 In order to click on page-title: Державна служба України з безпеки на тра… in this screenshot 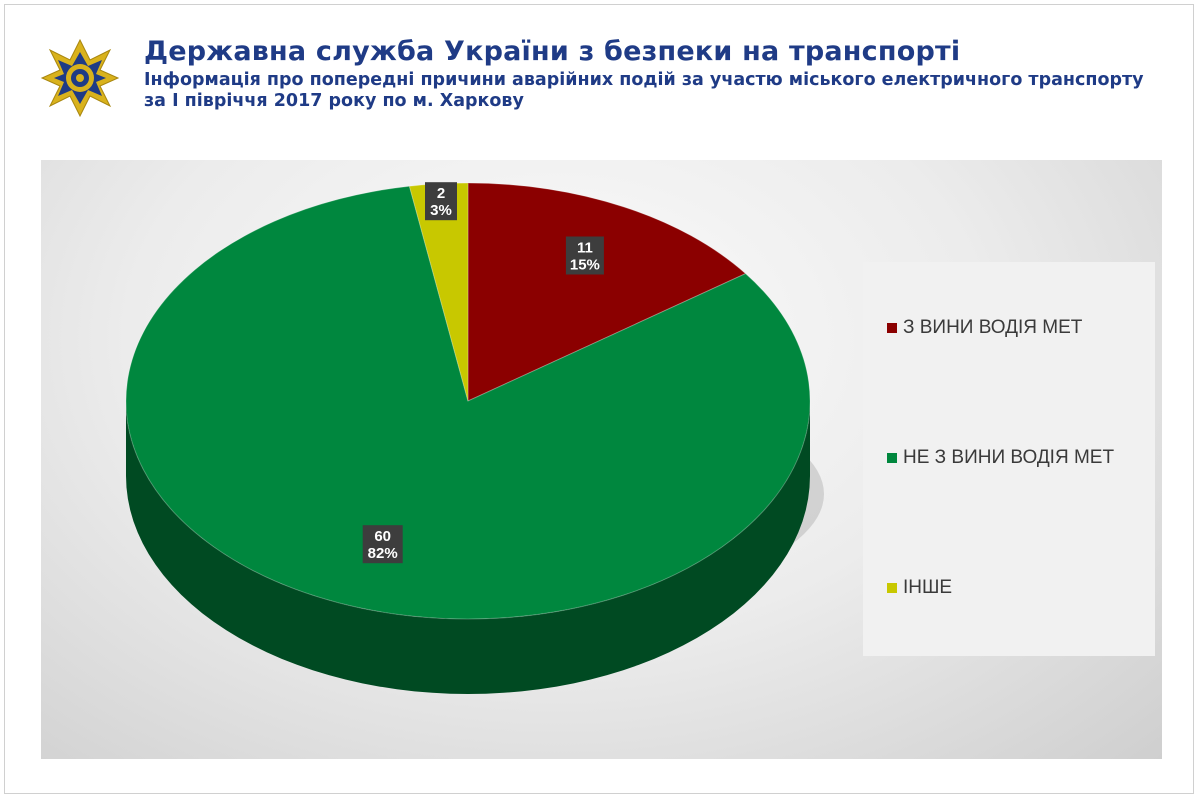, I will do `click(552, 51)`.